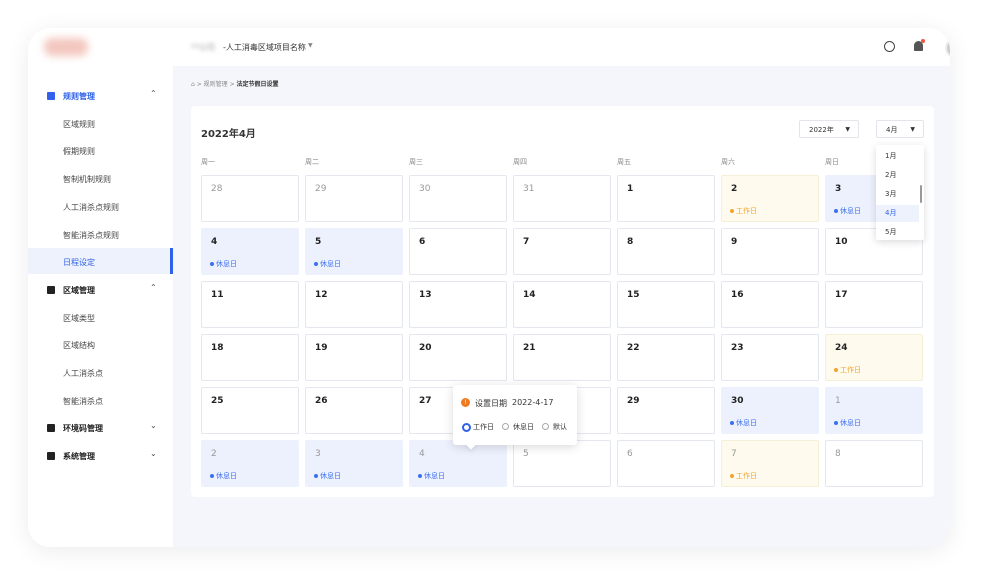 The height and width of the screenshot is (588, 995). I want to click on day-cell: 28, so click(250, 198).